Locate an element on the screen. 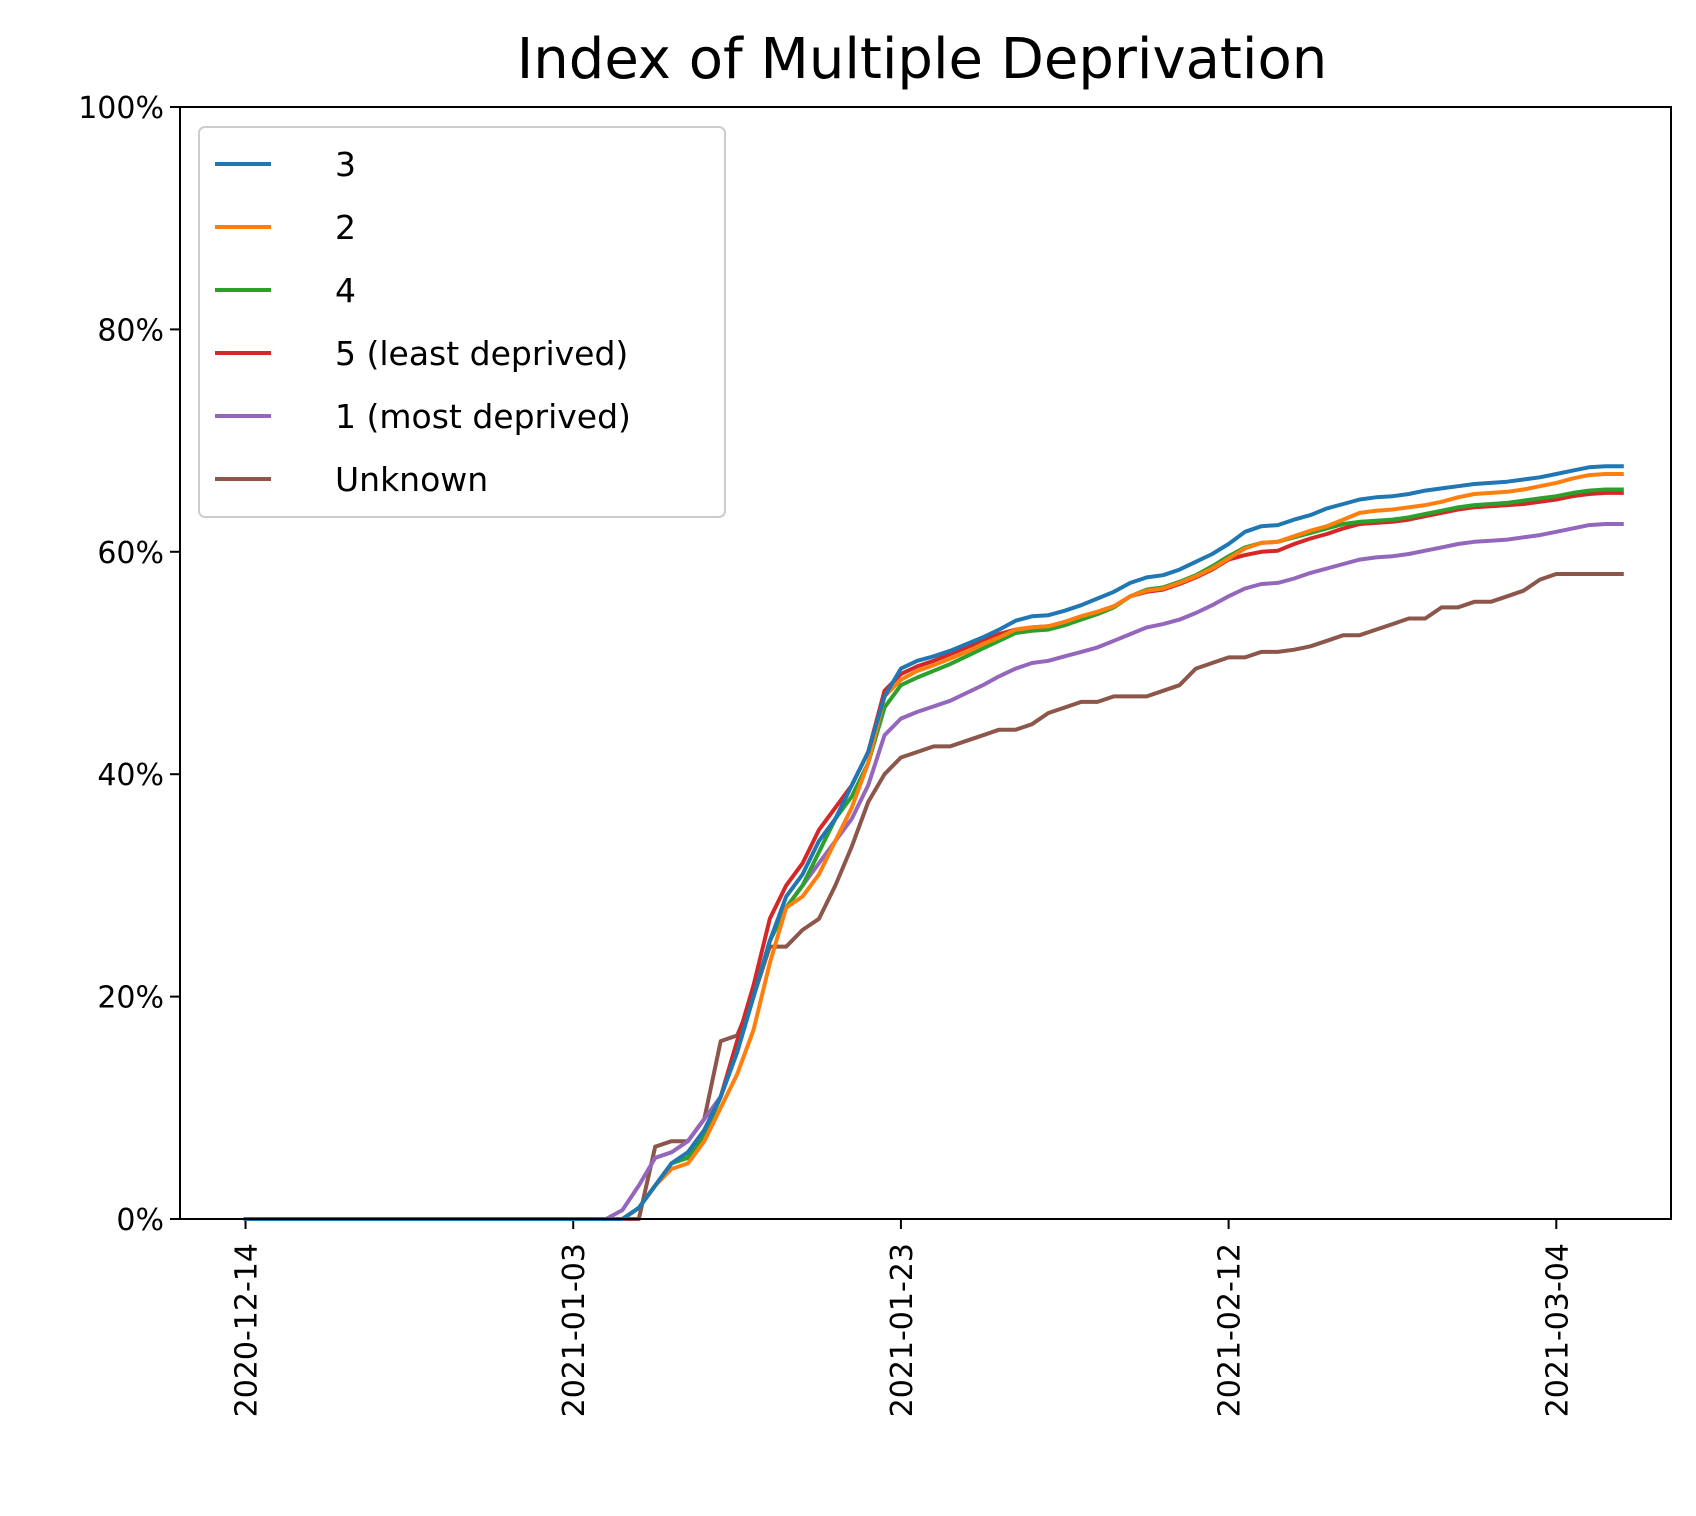 This screenshot has height=1516, width=1696. y-tick-label: 80% is located at coordinates (130, 330).